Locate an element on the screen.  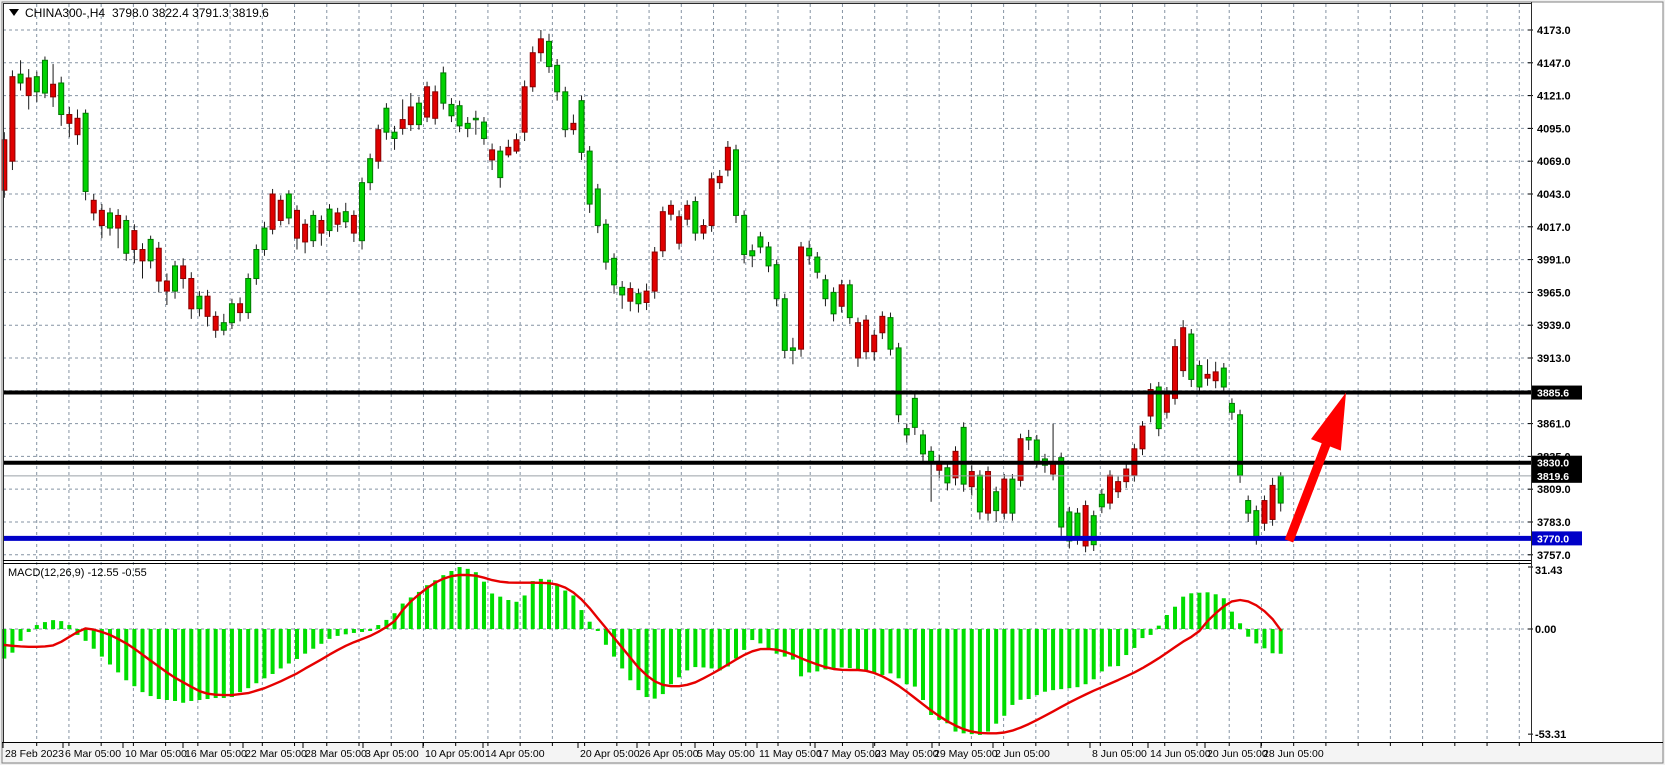
time-tick-label: 28 Feb 2023 is located at coordinates (34, 754).